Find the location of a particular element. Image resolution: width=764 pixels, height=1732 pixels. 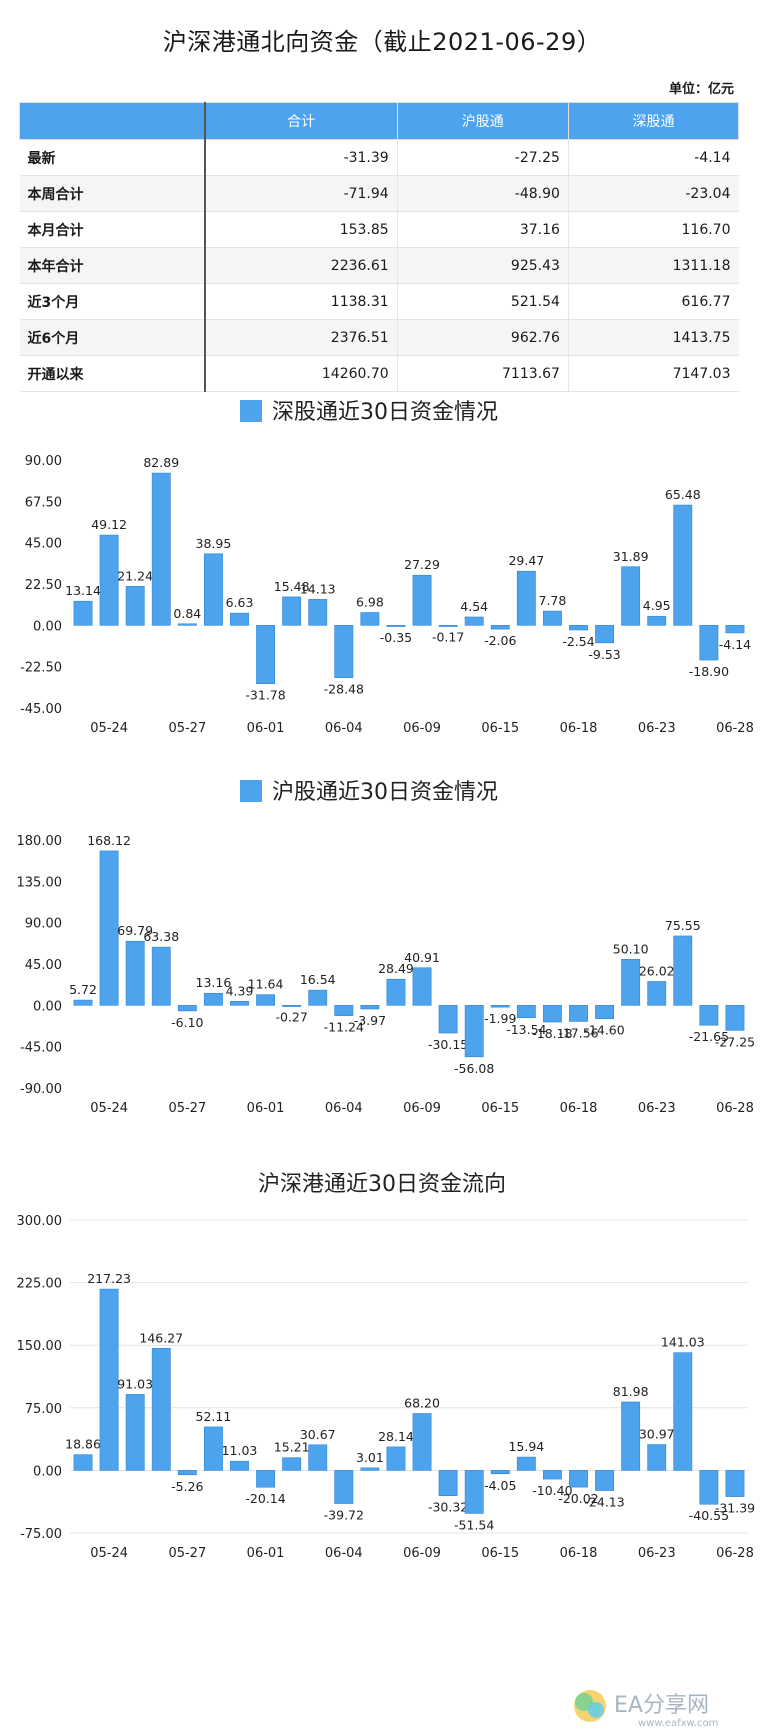

row-label: 开通以来 is located at coordinates (112, 373).